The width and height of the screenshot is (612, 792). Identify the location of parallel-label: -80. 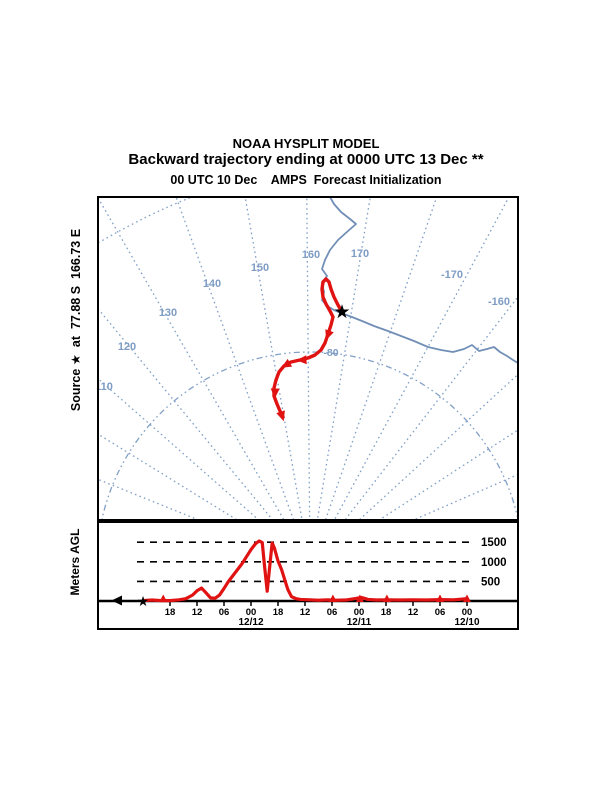
(330, 353).